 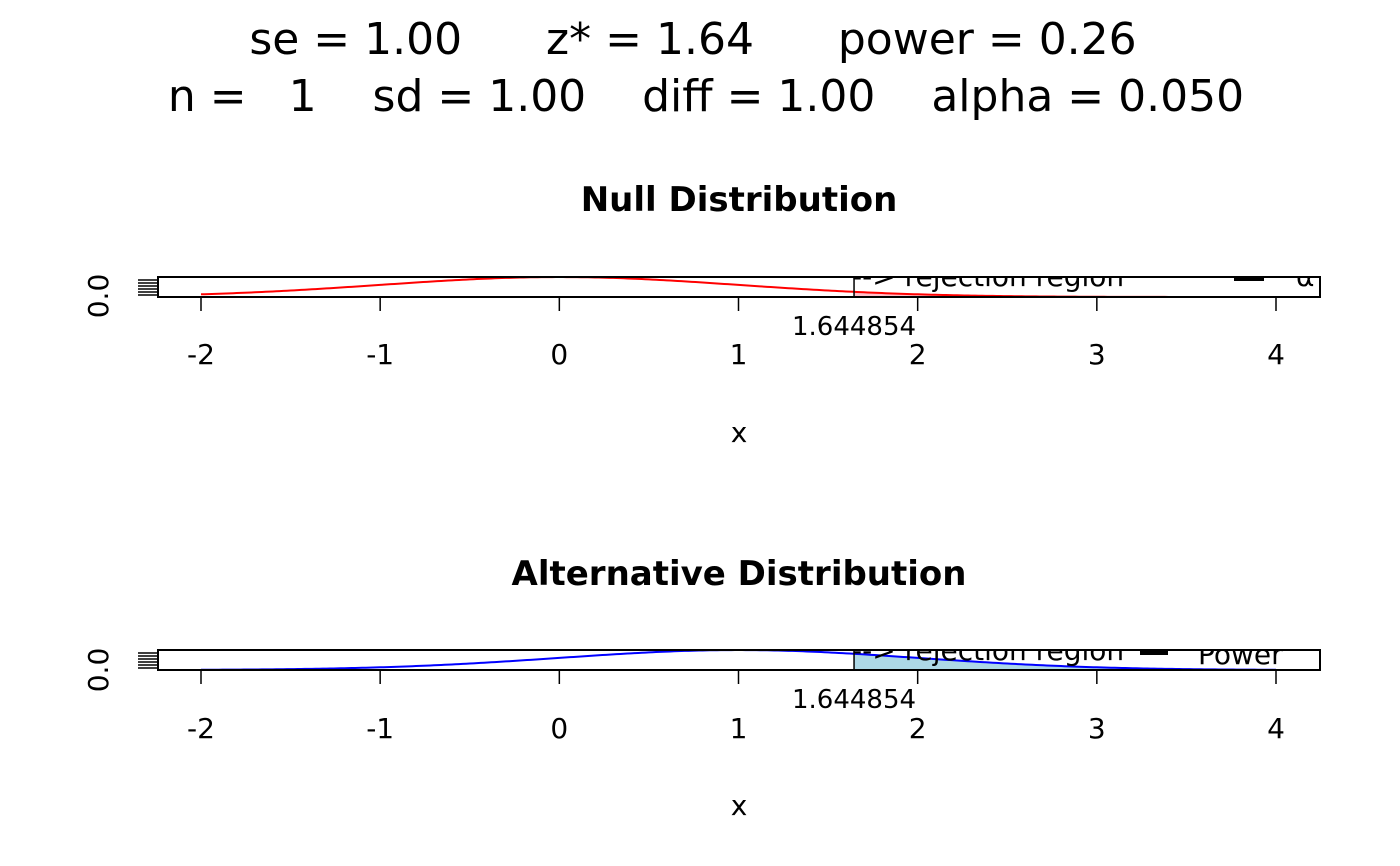 I want to click on alternative-x-axis: -2 -1 0 1 2 3 4, so click(x=736, y=707).